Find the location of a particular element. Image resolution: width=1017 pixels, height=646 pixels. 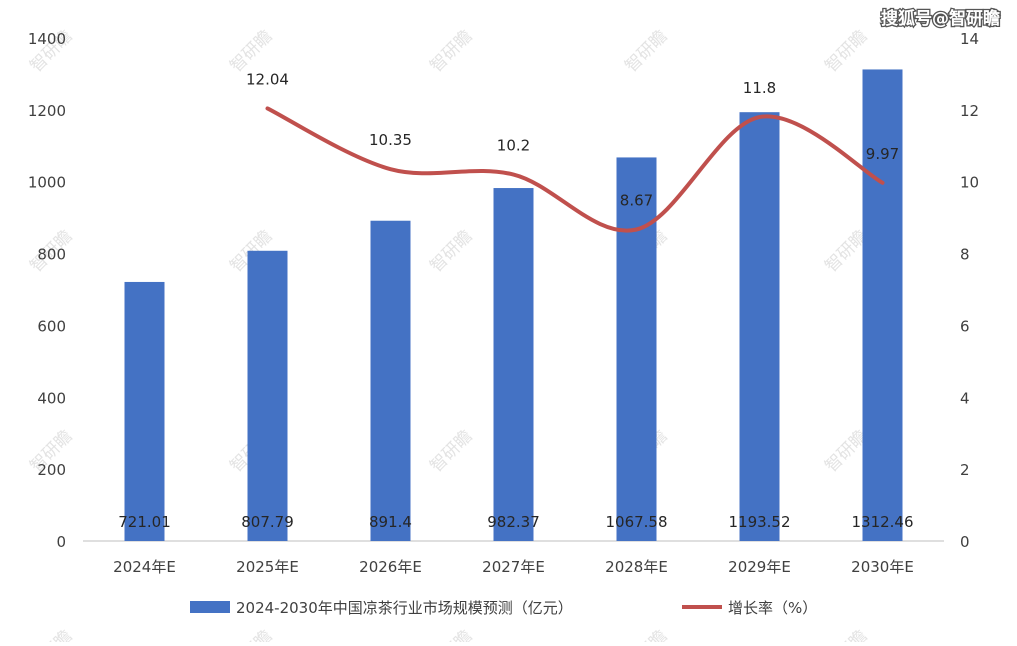

legend: 2024-2030年中国凉茶行业市场规模预测（亿元） 增长率（%） is located at coordinates (503, 608).